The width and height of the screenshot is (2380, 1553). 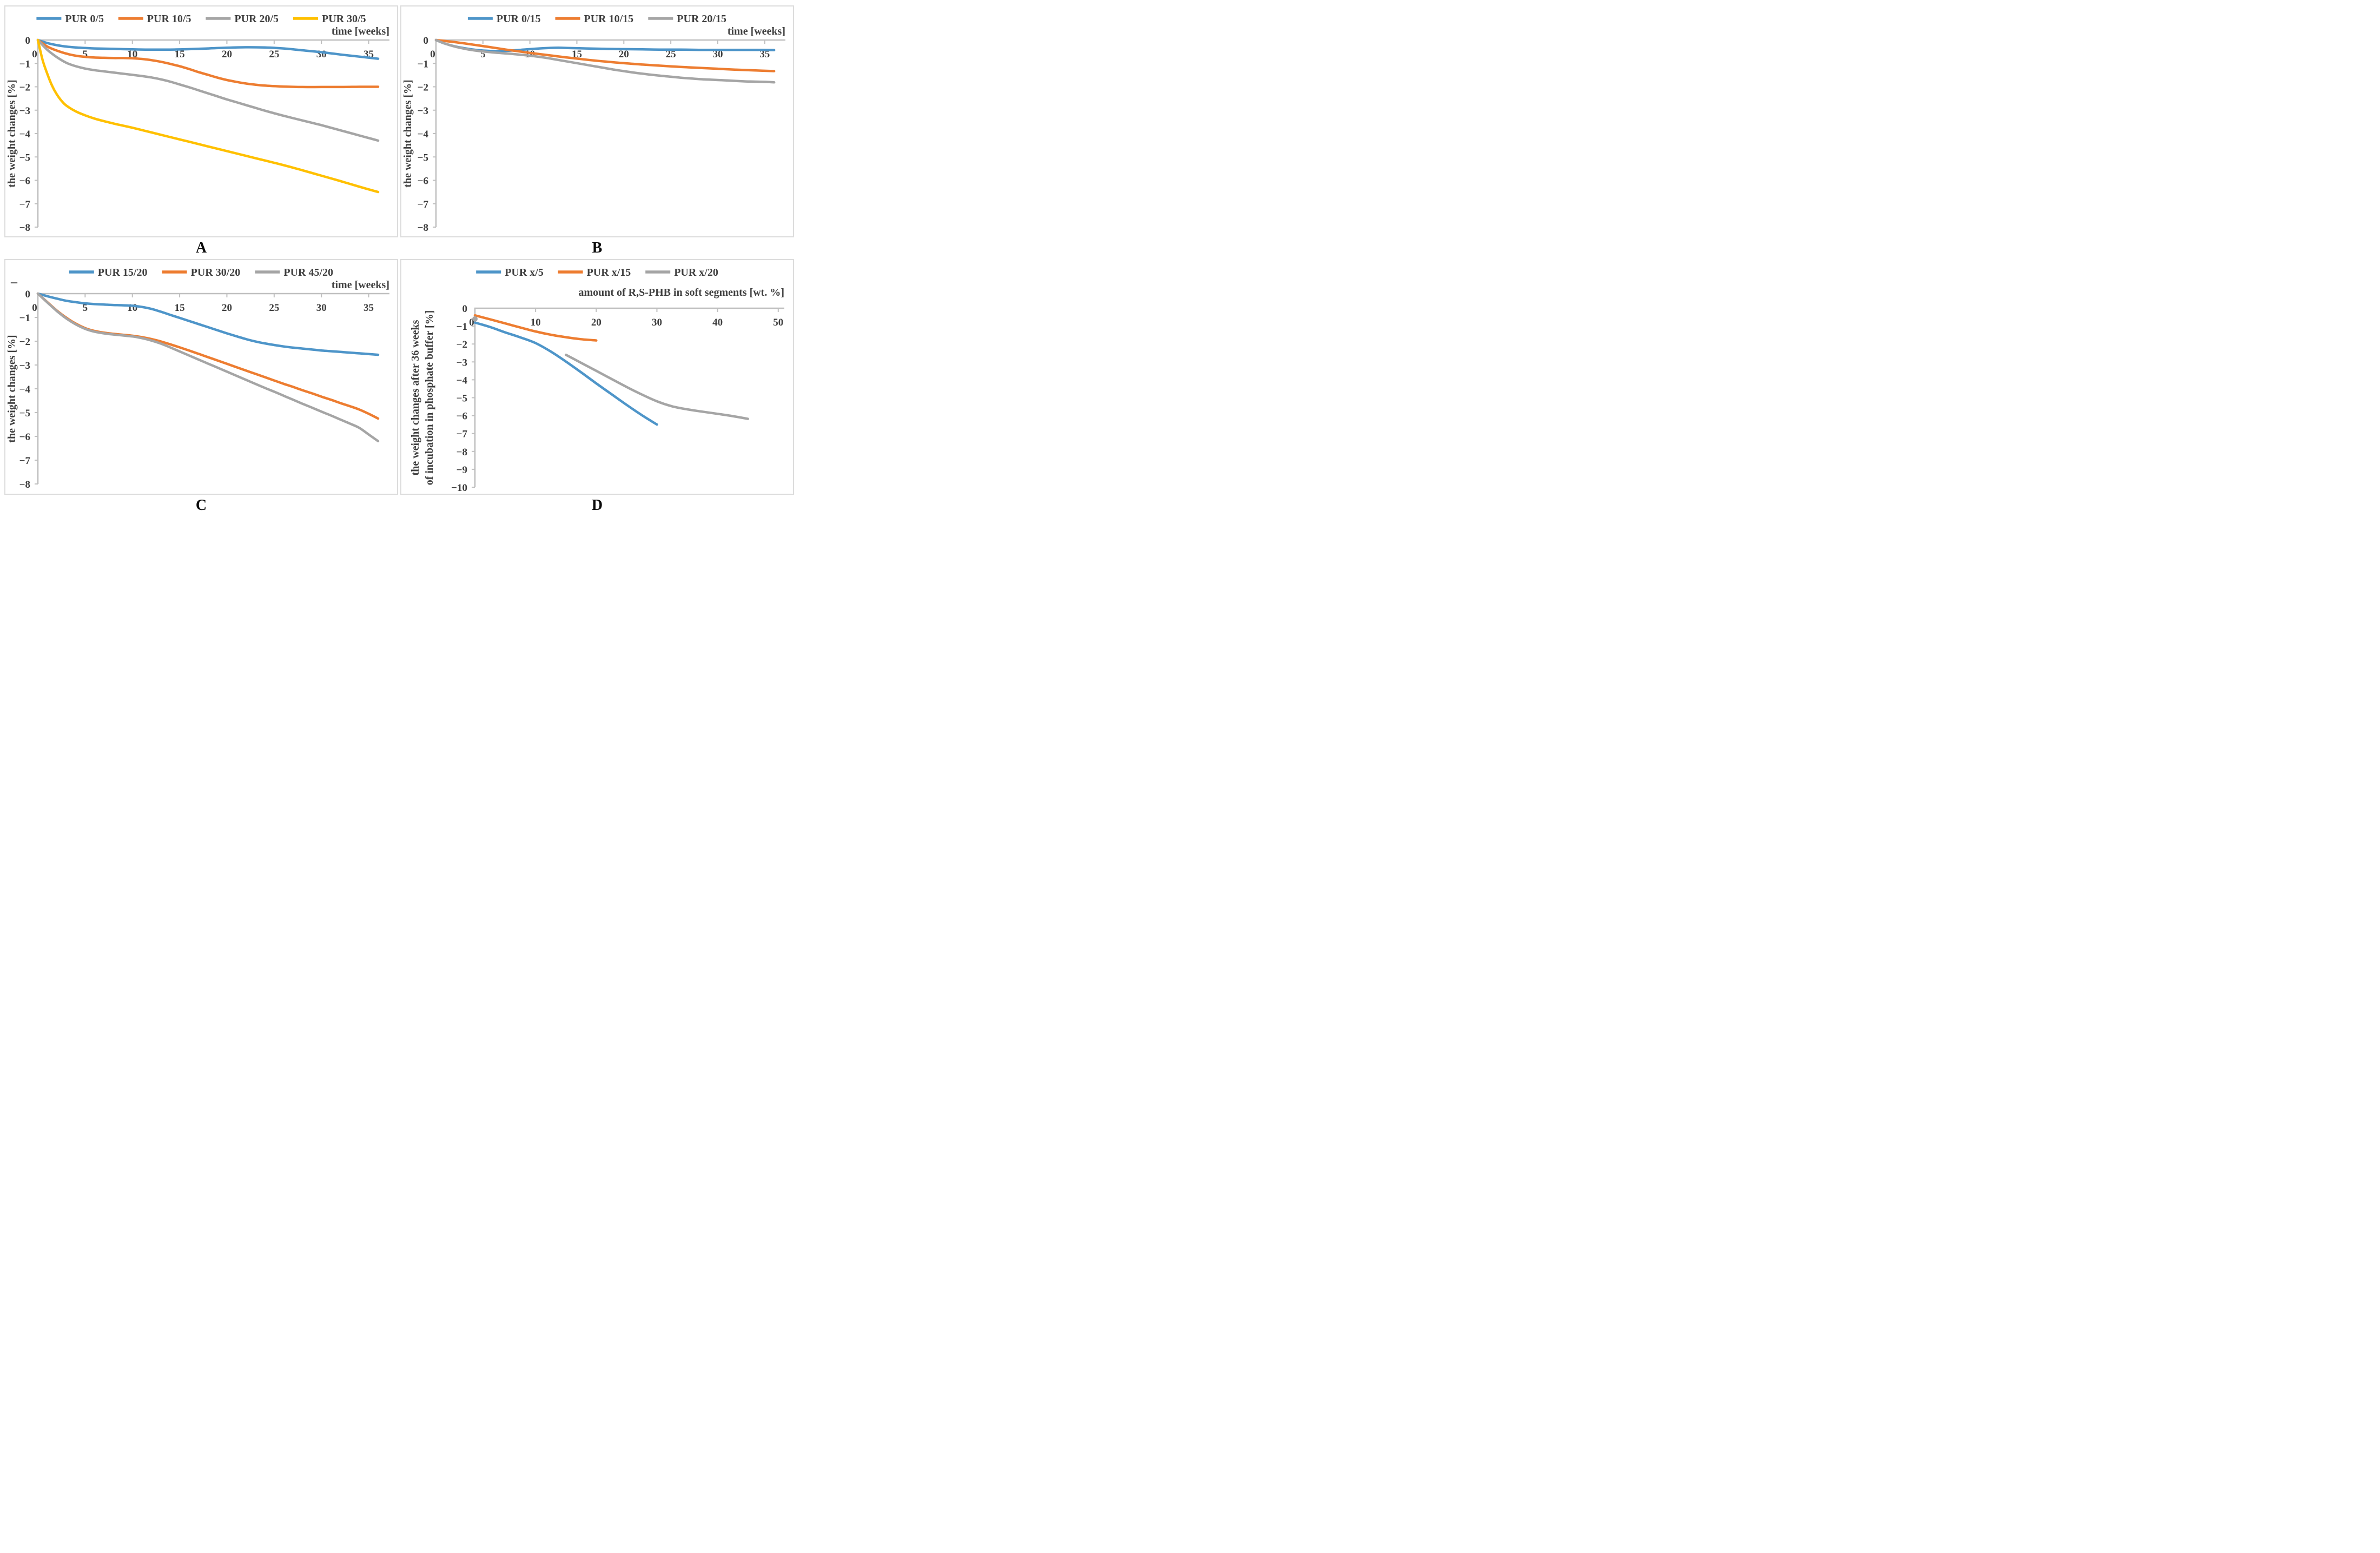 I want to click on legend-label: PUR x/5, so click(x=524, y=273).